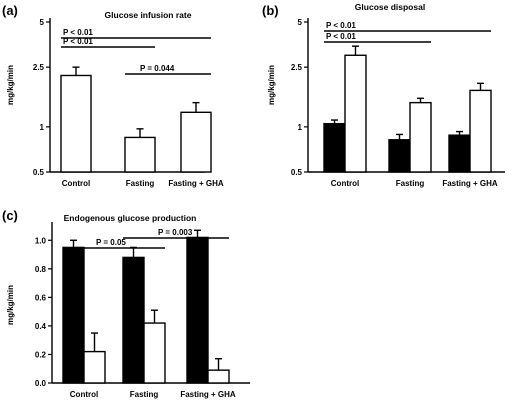  What do you see at coordinates (41, 240) in the screenshot?
I see `y-tick-label: 1.0` at bounding box center [41, 240].